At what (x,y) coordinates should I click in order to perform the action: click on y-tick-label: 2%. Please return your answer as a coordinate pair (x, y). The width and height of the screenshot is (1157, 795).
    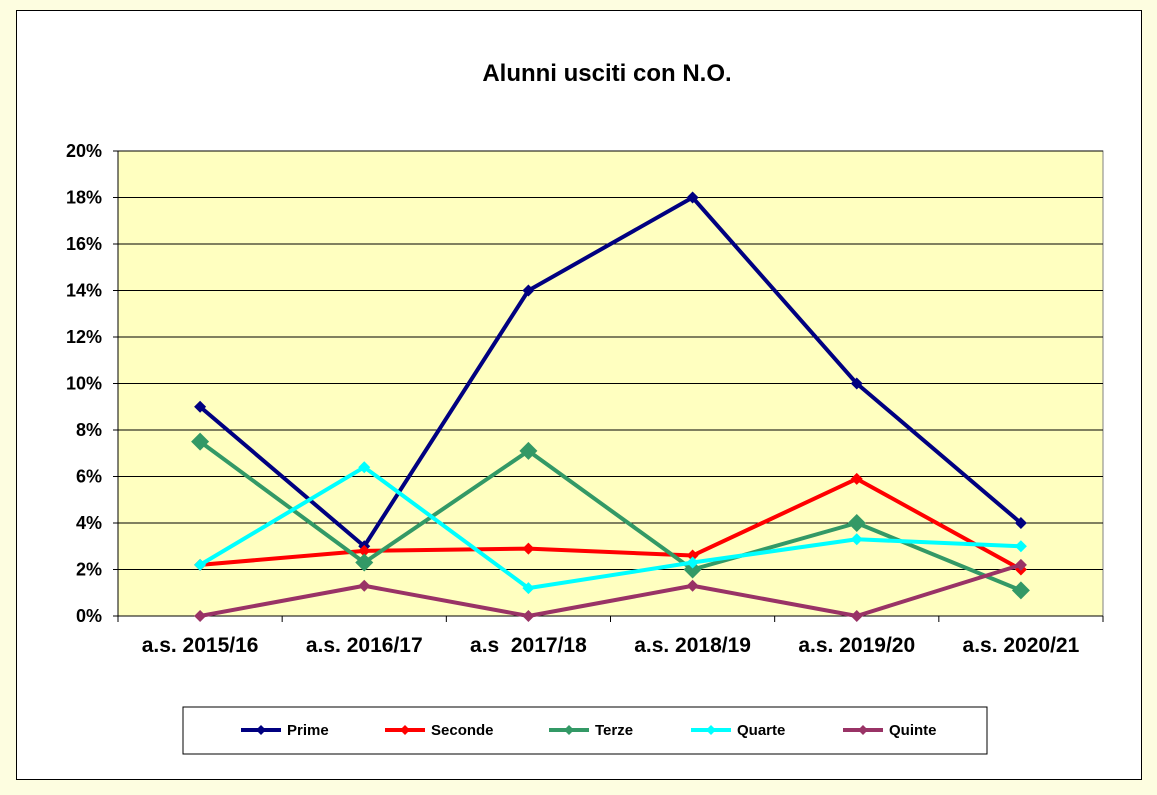
    Looking at the image, I should click on (89, 570).